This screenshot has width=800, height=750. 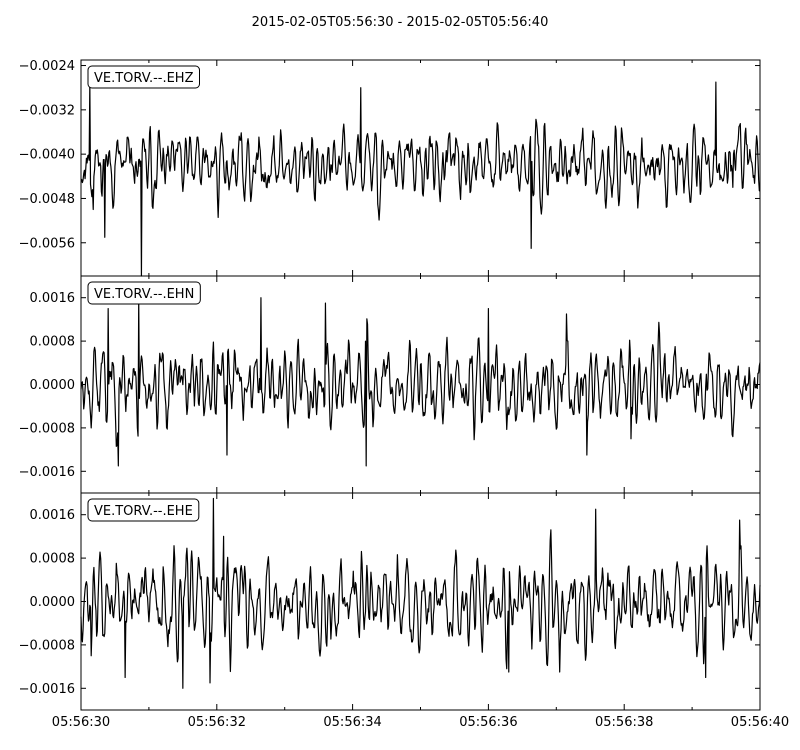 What do you see at coordinates (624, 722) in the screenshot?
I see `x-tick-label: 05:56:38` at bounding box center [624, 722].